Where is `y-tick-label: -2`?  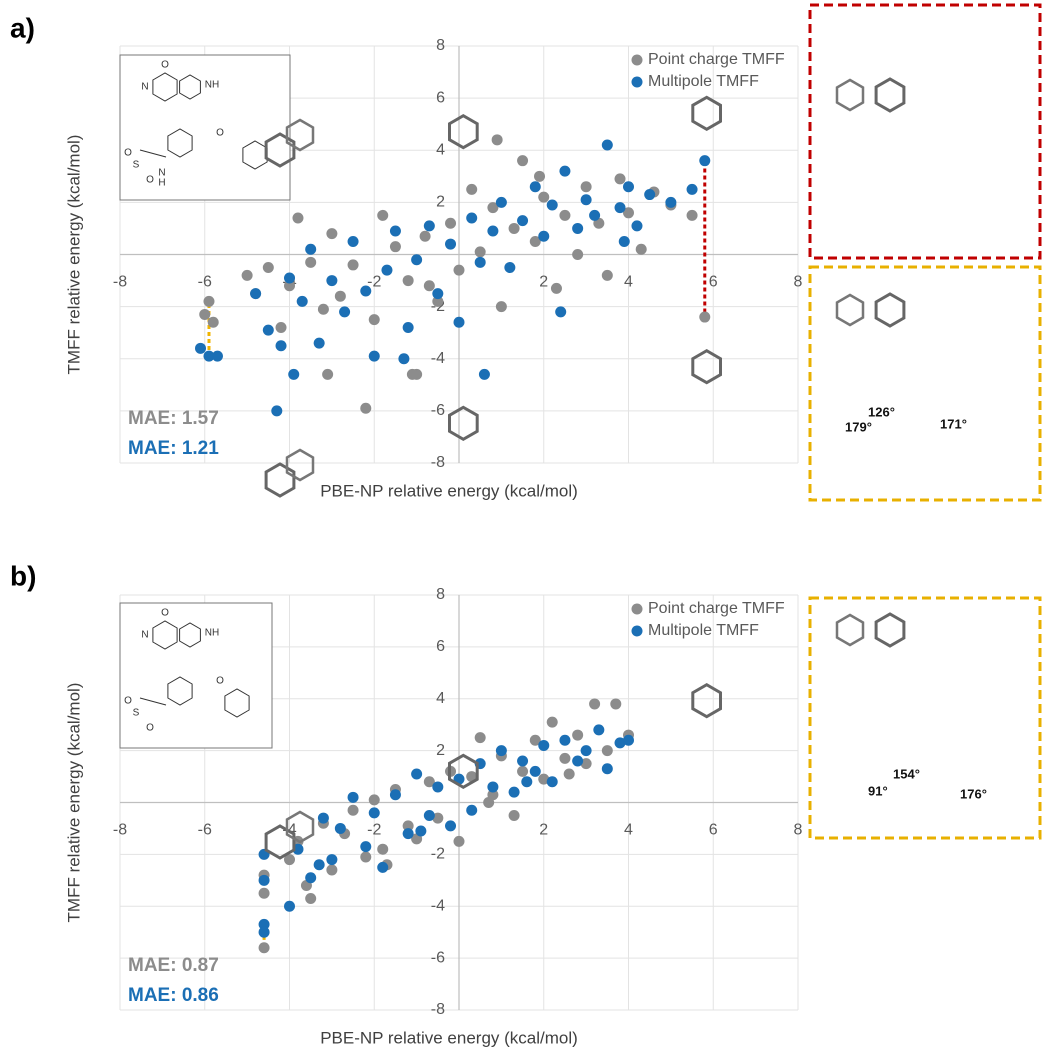 y-tick-label: -2 is located at coordinates (438, 854).